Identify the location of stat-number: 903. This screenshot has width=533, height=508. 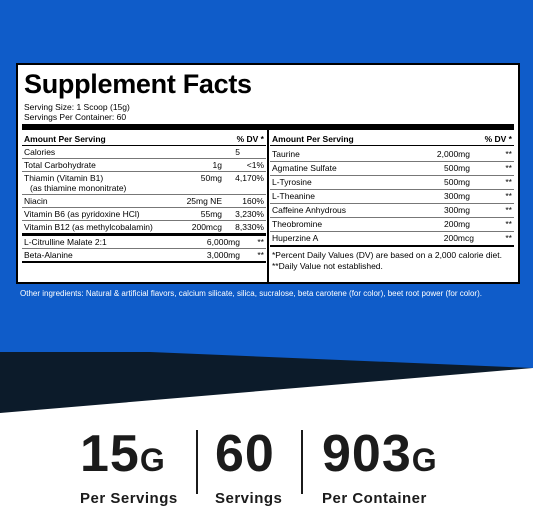
(367, 454).